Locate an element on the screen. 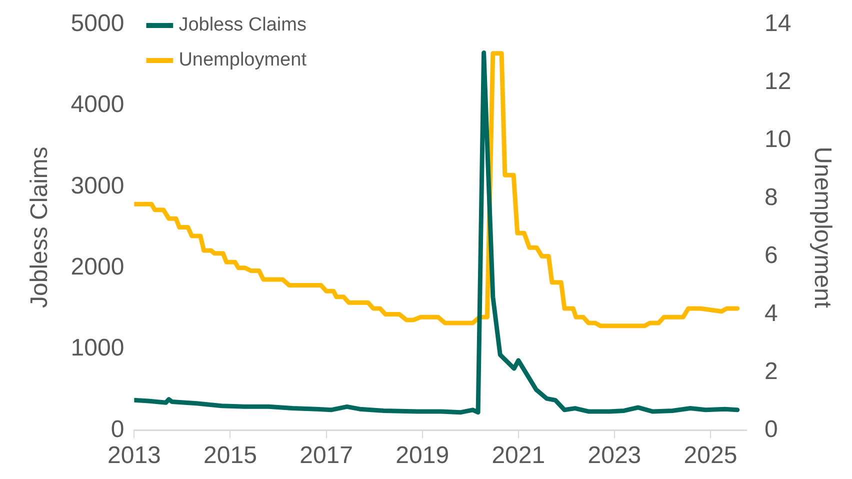 The width and height of the screenshot is (852, 479). legend-label: Unemployment is located at coordinates (243, 60).